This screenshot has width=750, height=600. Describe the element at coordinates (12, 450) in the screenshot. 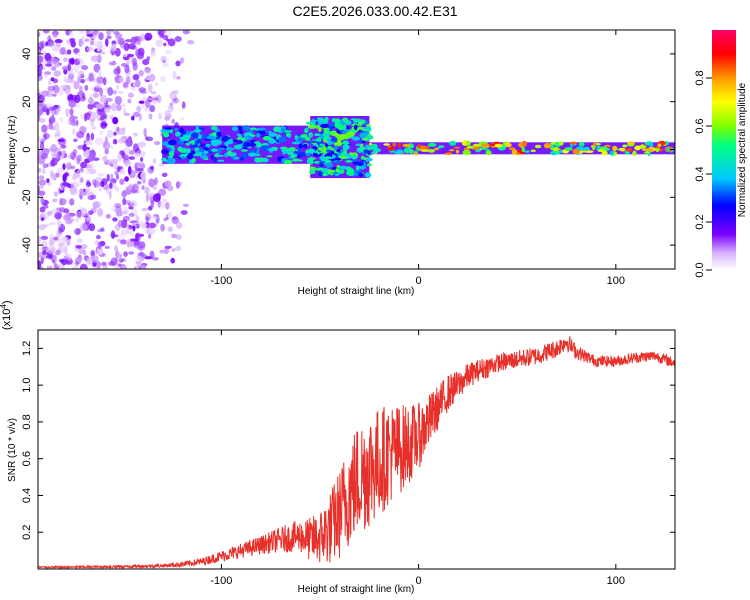

I see `snr-y-label: SNR (10 * v/v)` at that location.